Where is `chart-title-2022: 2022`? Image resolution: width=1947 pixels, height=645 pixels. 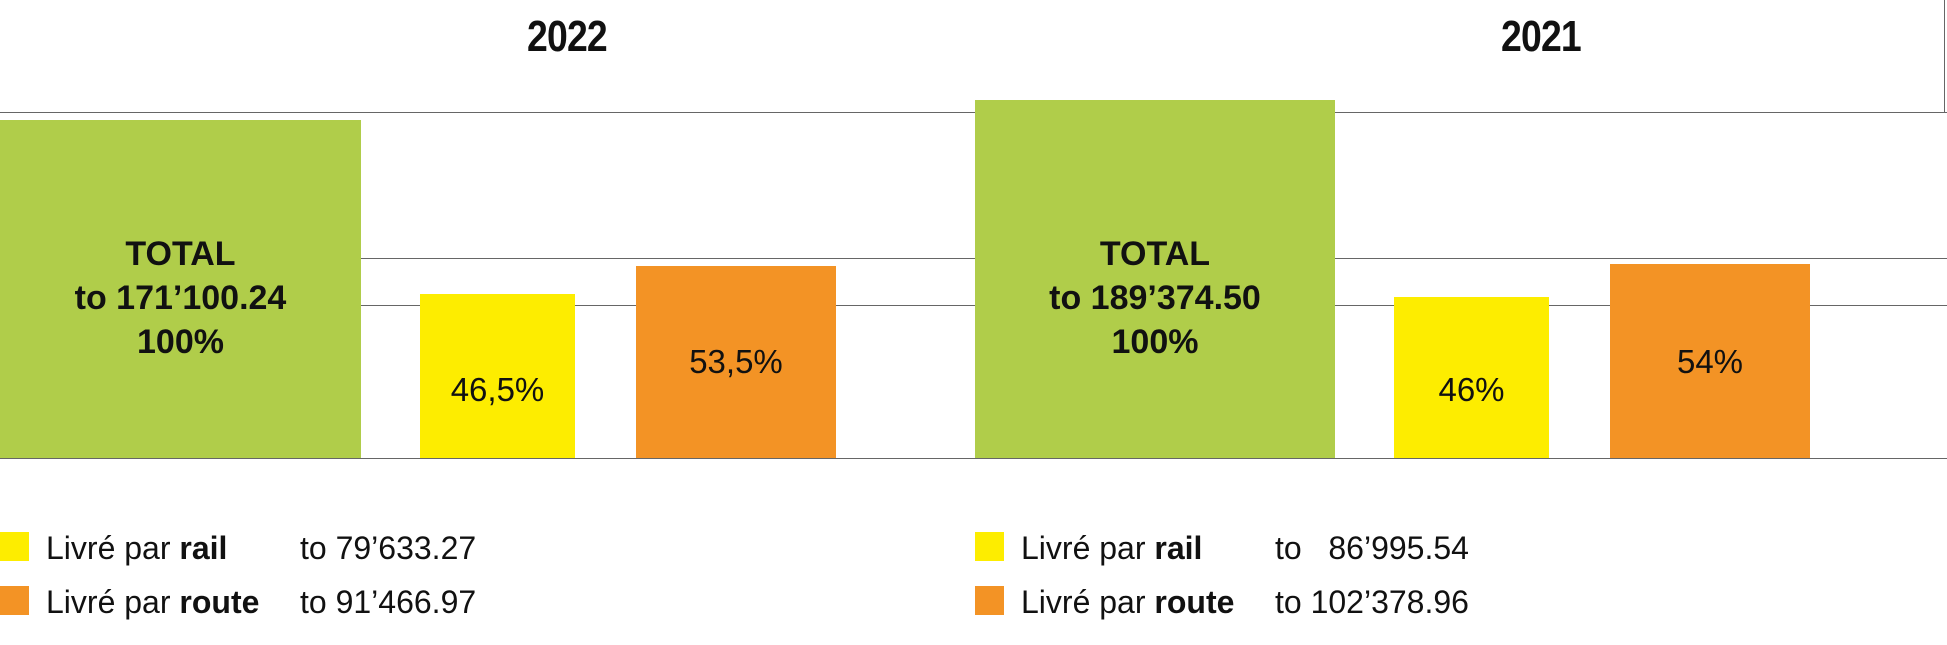
chart-title-2022: 2022 is located at coordinates (567, 36).